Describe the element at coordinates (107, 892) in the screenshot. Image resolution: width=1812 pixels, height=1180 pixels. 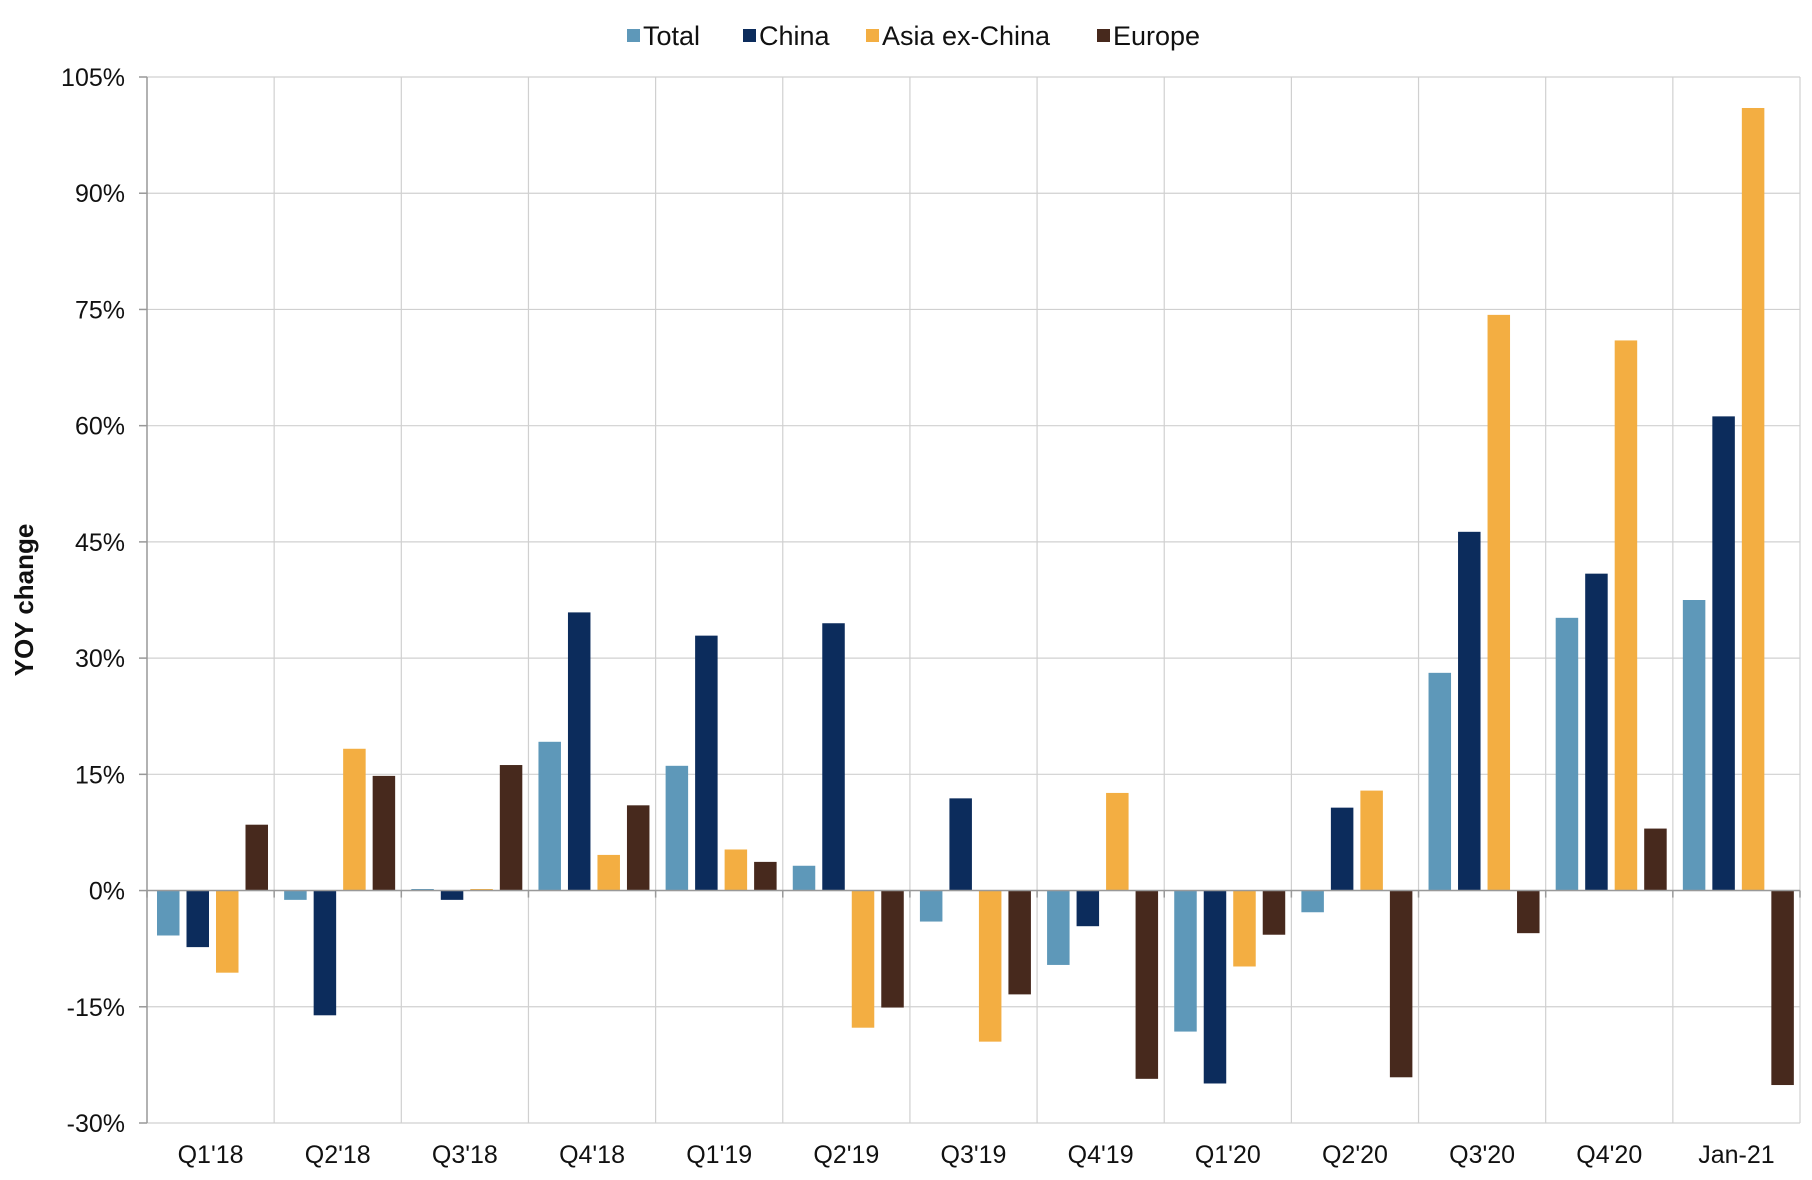
I see `y-tick-label: 0%` at that location.